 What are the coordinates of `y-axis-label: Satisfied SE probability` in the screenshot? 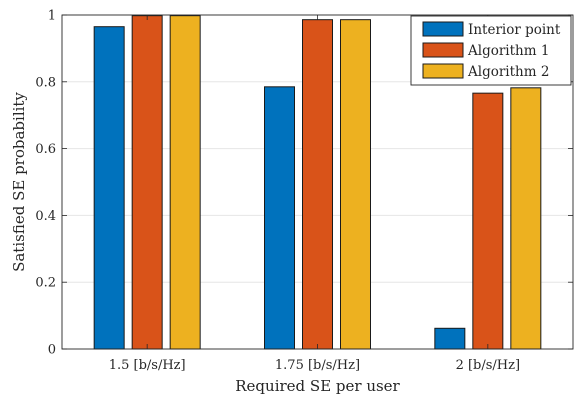 It's located at (19, 182).